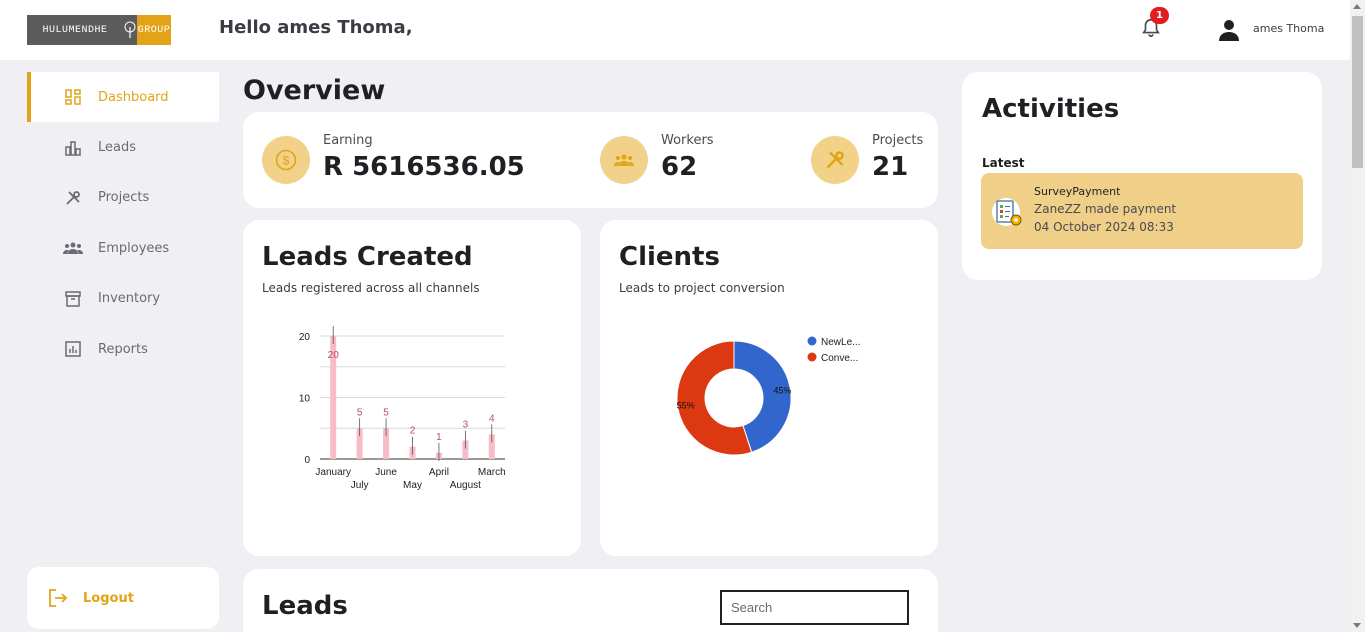 This screenshot has width=1365, height=632. What do you see at coordinates (73, 148) in the screenshot?
I see `bar-chart-icon` at bounding box center [73, 148].